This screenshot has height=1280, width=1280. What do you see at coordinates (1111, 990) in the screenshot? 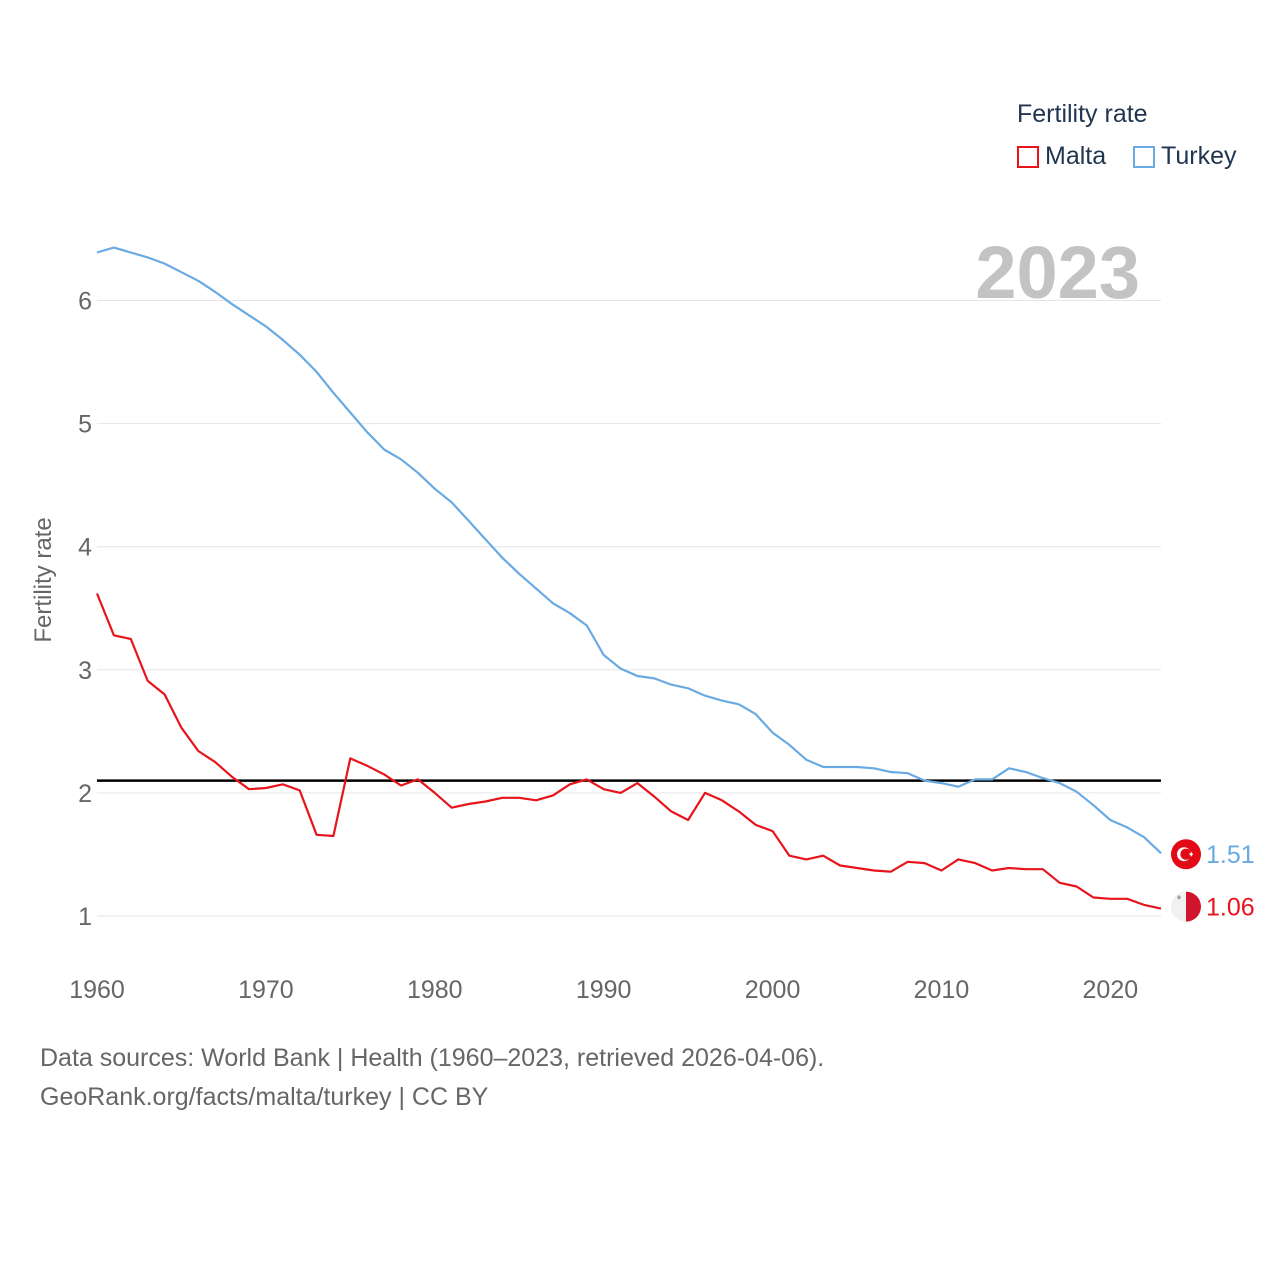
I see `x-tick-label-2020: 2020` at bounding box center [1111, 990].